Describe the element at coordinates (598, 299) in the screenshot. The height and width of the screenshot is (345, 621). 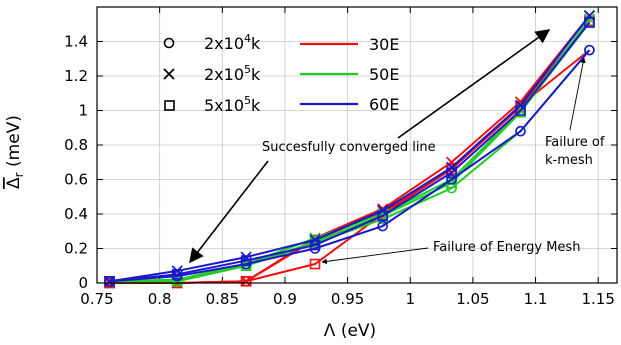
I see `x-tick-label: 1.15` at that location.